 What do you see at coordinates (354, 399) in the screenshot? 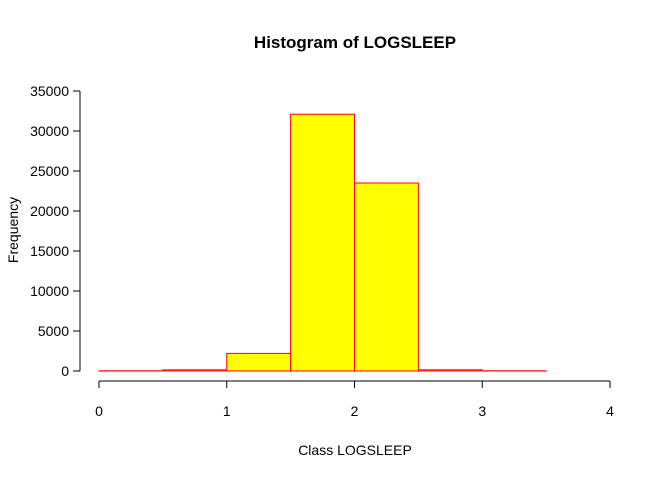
I see `x-axis: 0 1 2 3 4` at bounding box center [354, 399].